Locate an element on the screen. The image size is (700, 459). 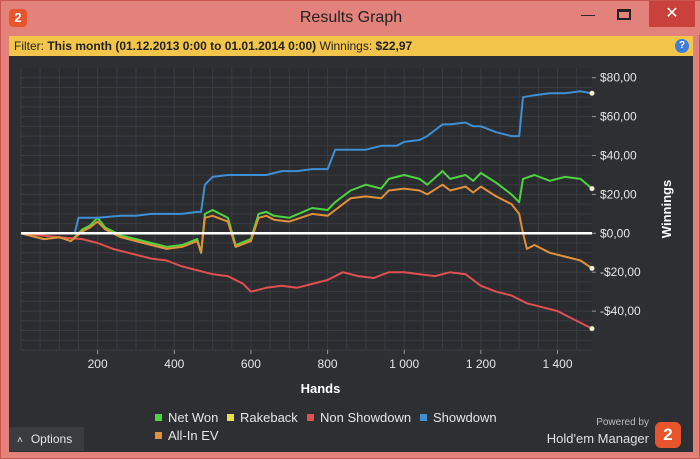
legend-item-all-in-ev: All-In EV is located at coordinates (187, 435).